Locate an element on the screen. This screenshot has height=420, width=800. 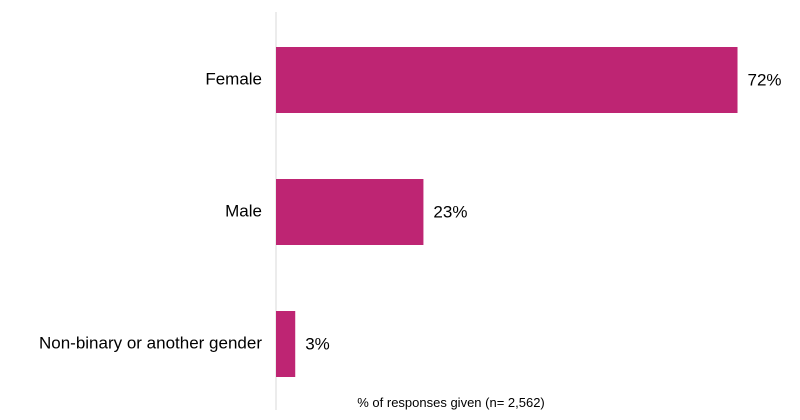
value-label: 72% is located at coordinates (765, 79).